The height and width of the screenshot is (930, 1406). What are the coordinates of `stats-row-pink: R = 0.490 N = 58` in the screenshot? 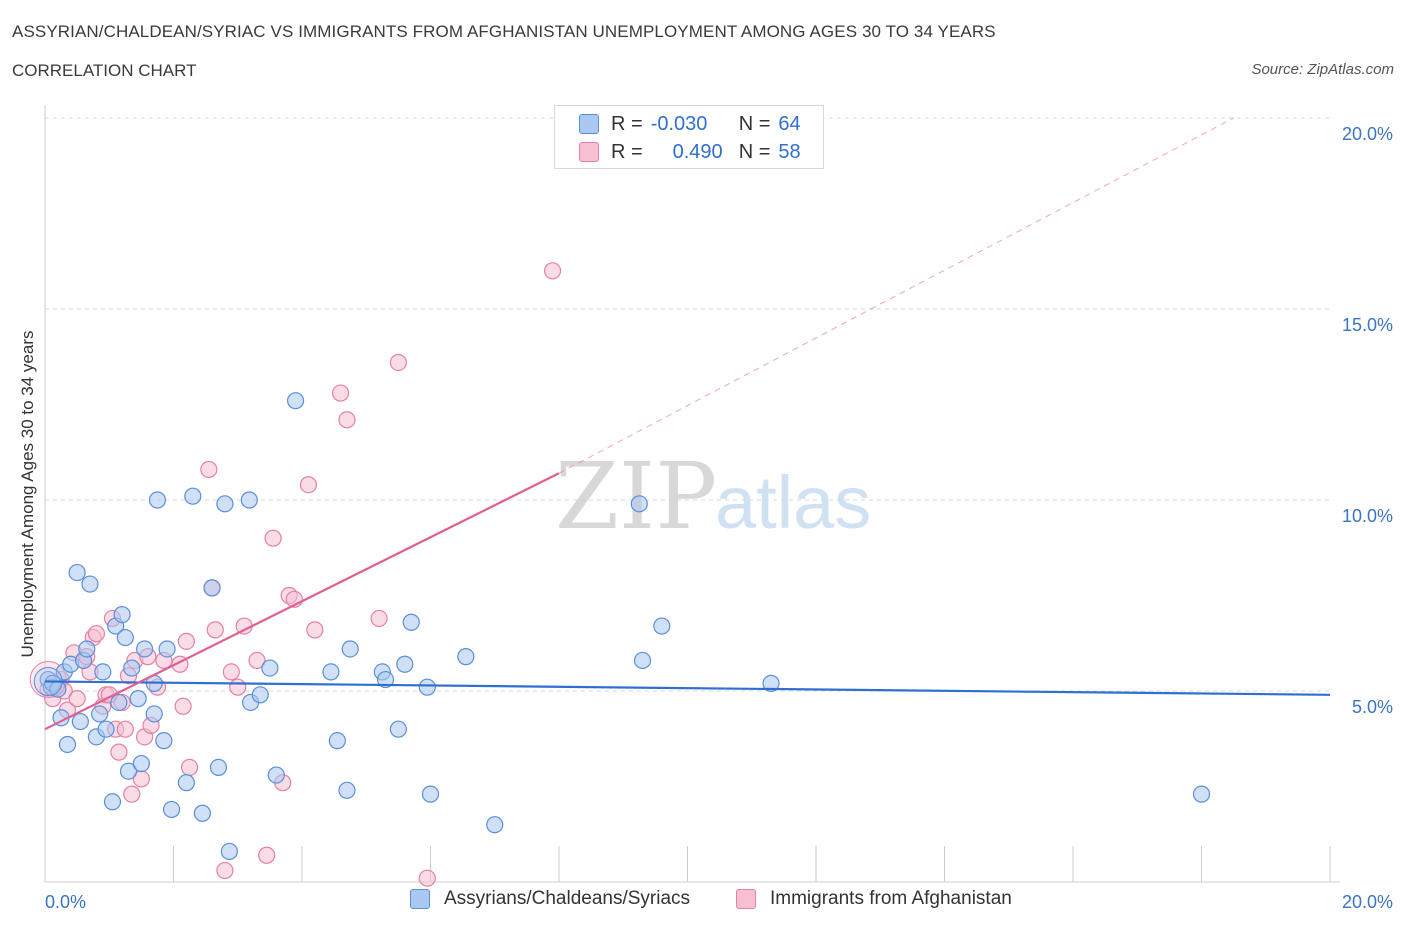 It's located at (690, 152).